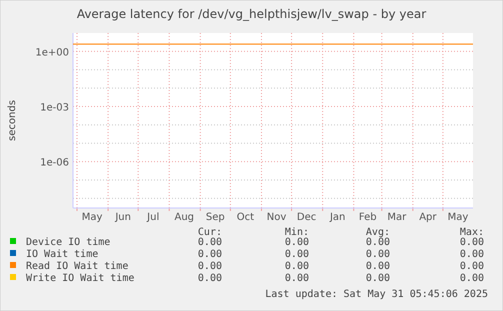 The width and height of the screenshot is (503, 311). What do you see at coordinates (54, 163) in the screenshot?
I see `y-tick-label: 1e-06` at bounding box center [54, 163].